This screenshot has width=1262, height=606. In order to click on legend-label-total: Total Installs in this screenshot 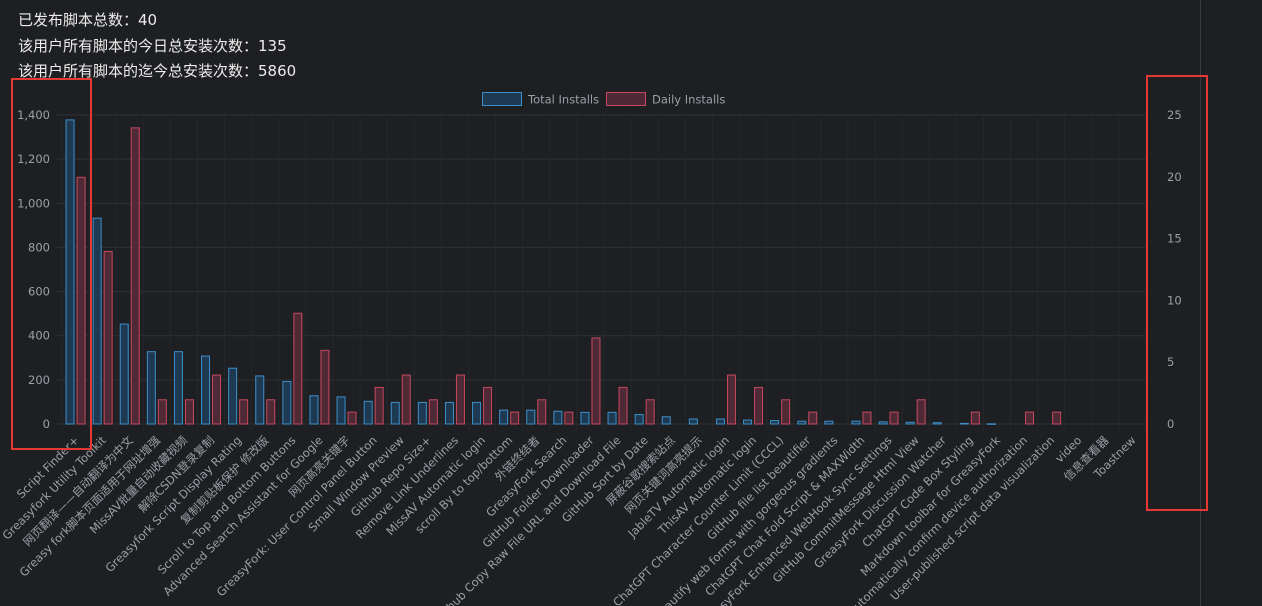, I will do `click(563, 100)`.